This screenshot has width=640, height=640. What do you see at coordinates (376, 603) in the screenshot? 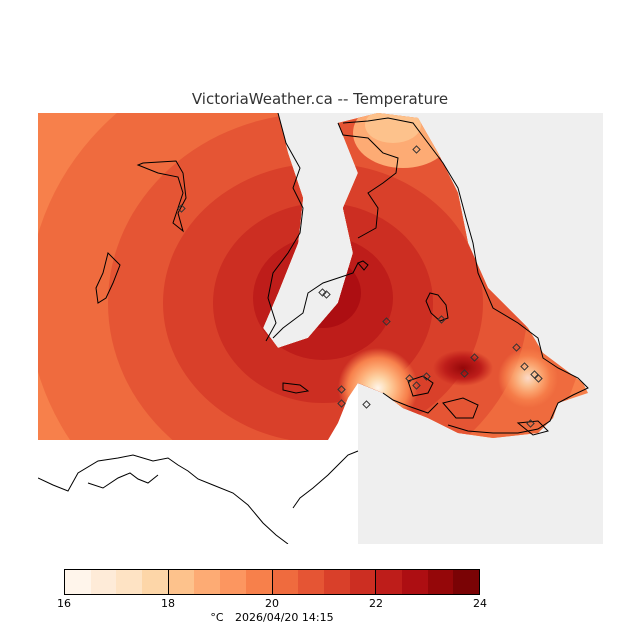
I see `legend-tick-label: 22` at bounding box center [376, 603].